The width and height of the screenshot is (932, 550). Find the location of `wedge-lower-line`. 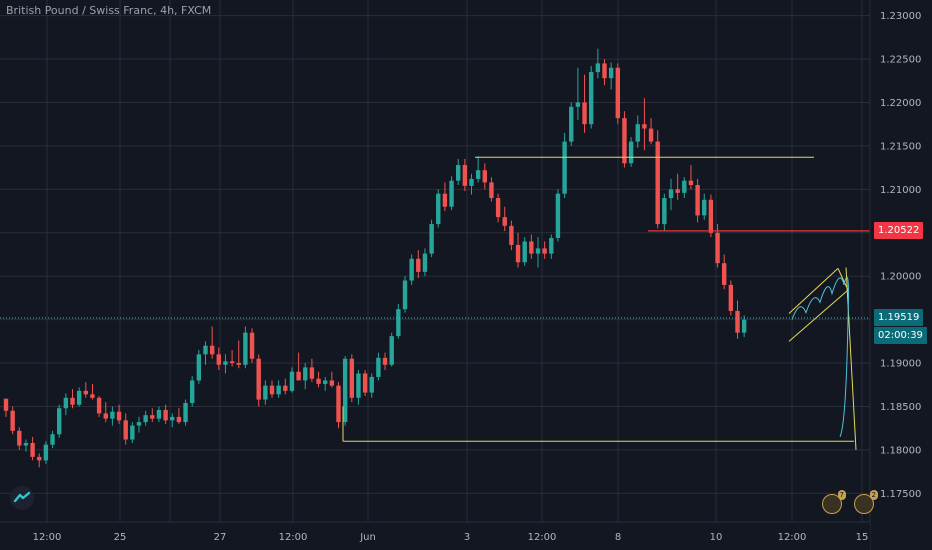

wedge-lower-line is located at coordinates (818, 315).